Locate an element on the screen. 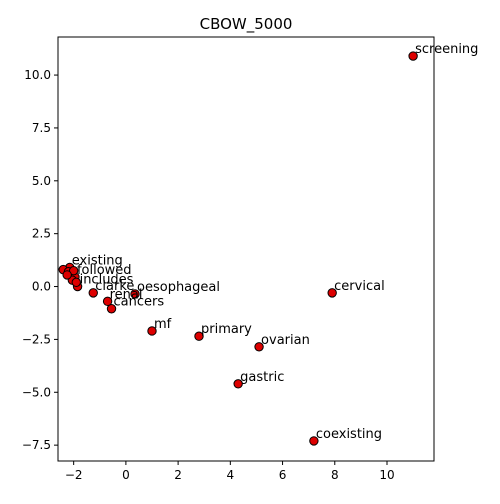 The width and height of the screenshot is (500, 504). x-tick-label: 10 is located at coordinates (386, 475).